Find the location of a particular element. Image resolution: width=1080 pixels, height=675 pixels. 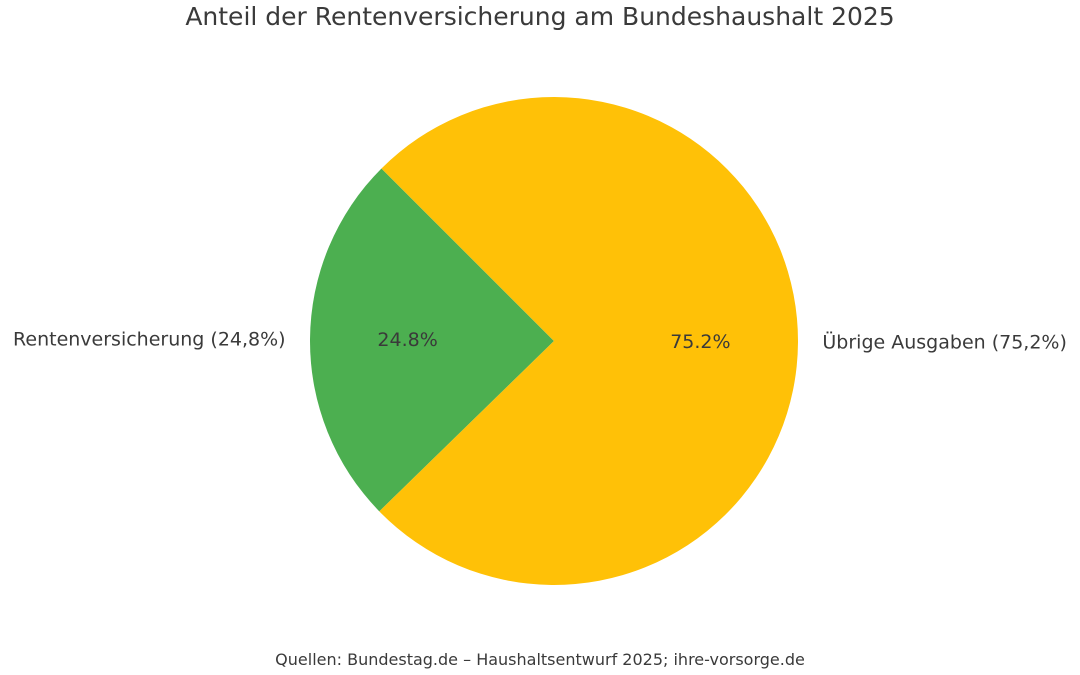

slice-percent-label: 75.2% is located at coordinates (700, 342).